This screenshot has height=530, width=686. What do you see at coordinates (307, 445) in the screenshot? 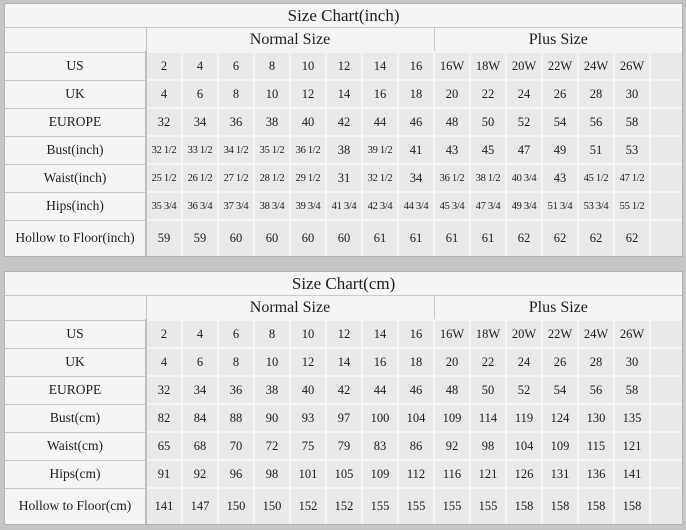
I see `size-value-cell: 75` at bounding box center [307, 445].